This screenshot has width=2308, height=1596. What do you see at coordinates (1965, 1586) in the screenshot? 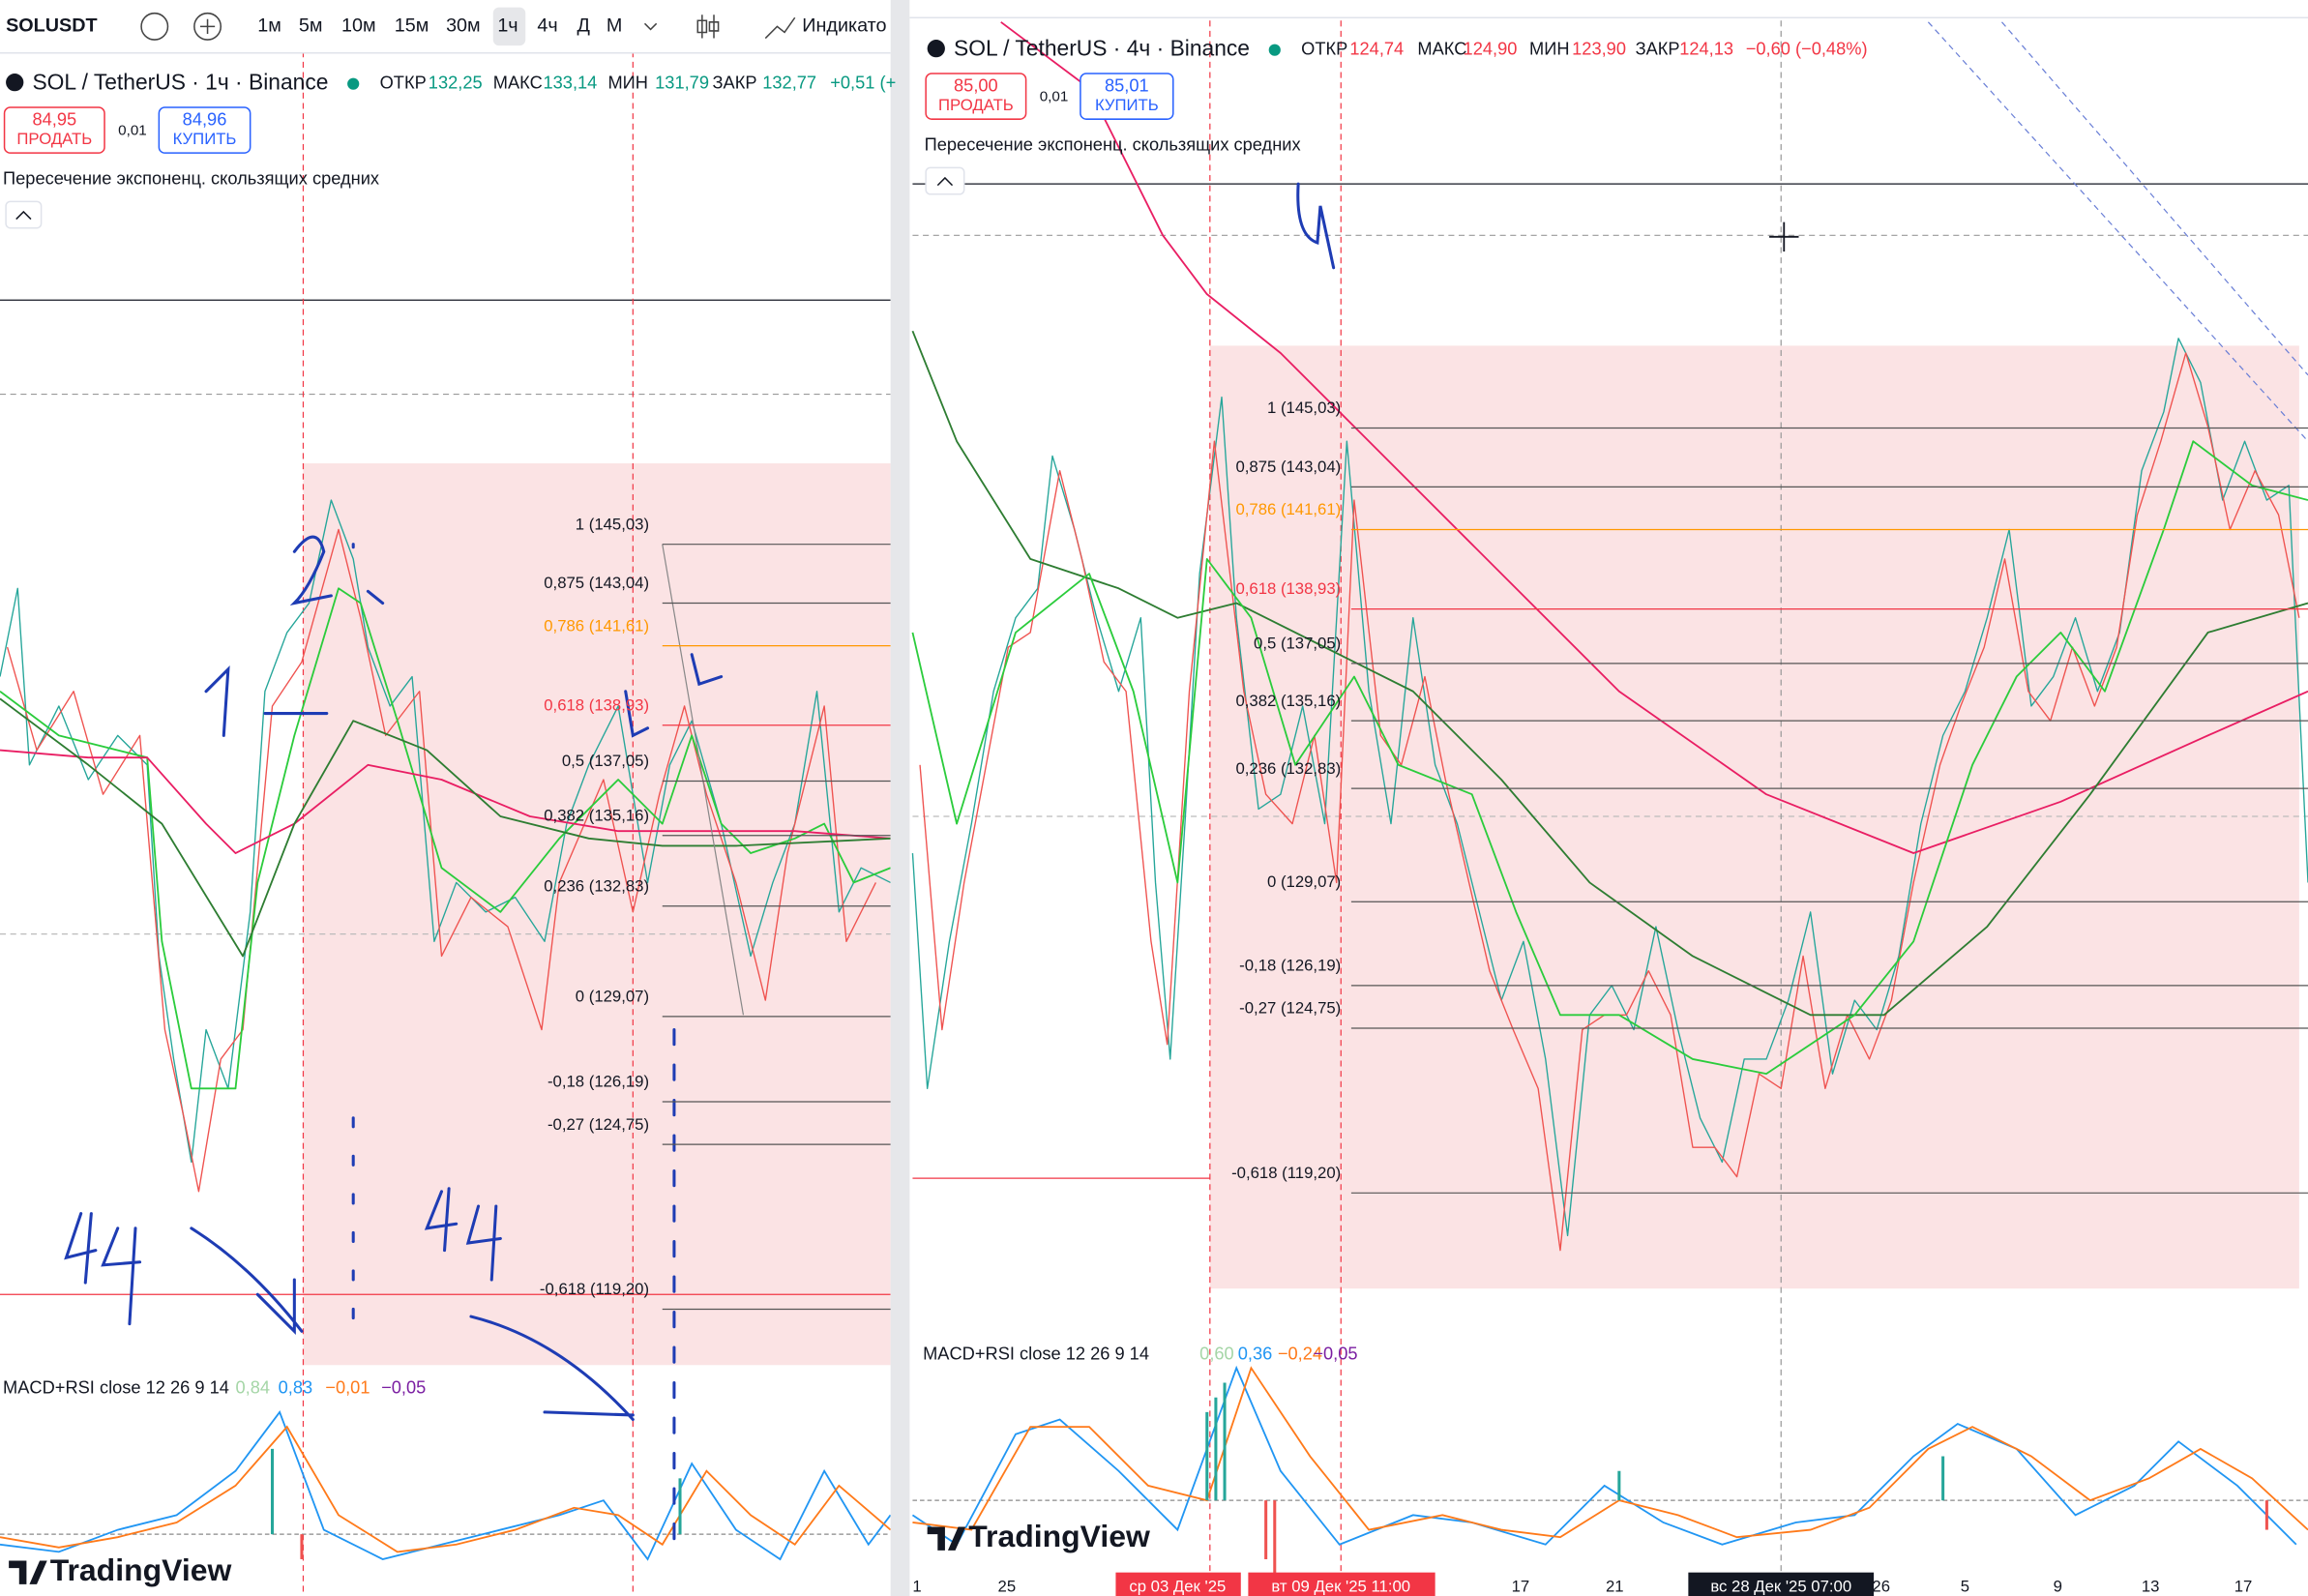
I see `x-tick-label: 5` at bounding box center [1965, 1586].